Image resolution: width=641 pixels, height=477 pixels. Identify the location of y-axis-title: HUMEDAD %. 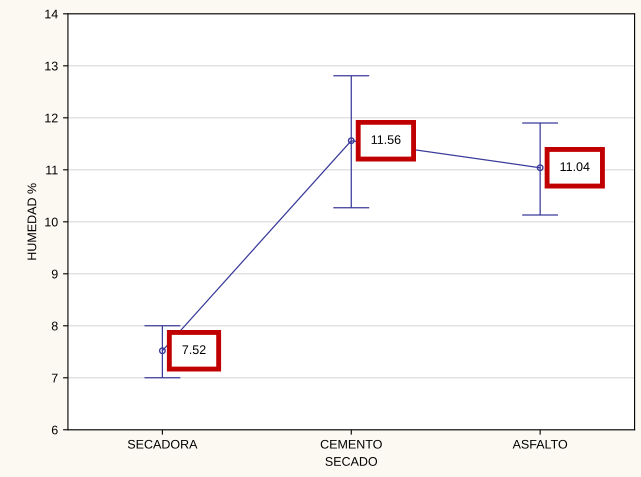
(32, 221).